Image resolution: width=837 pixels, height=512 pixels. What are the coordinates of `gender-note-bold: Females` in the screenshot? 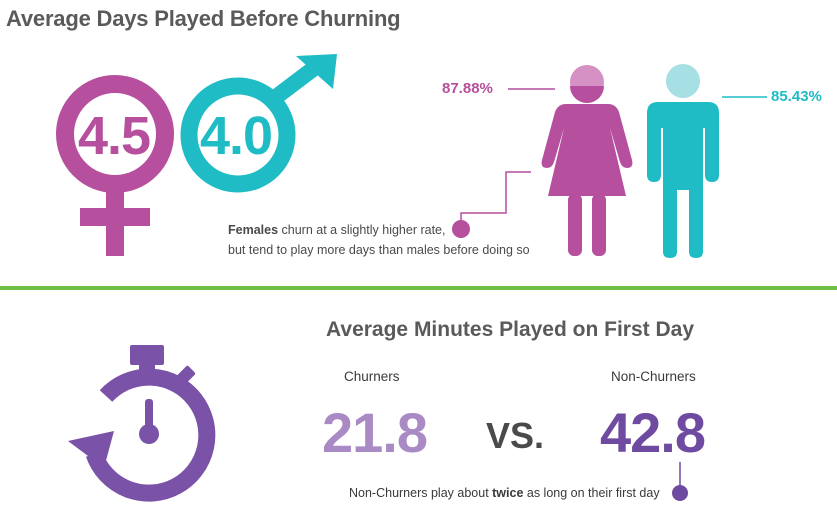 It's located at (253, 230).